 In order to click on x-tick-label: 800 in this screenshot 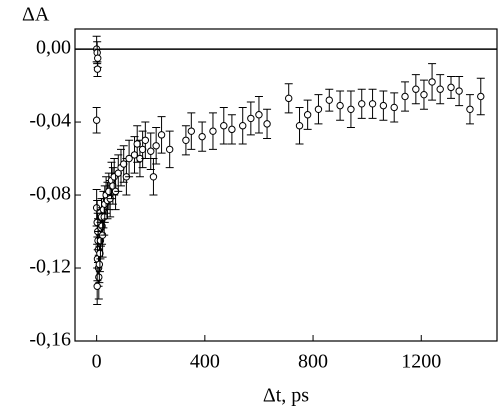, I will do `click(313, 362)`.